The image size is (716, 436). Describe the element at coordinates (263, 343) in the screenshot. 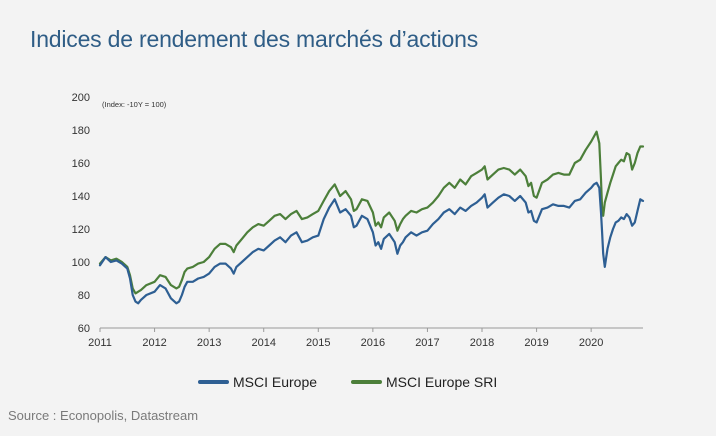

I see `x-tick-label: 2014` at that location.